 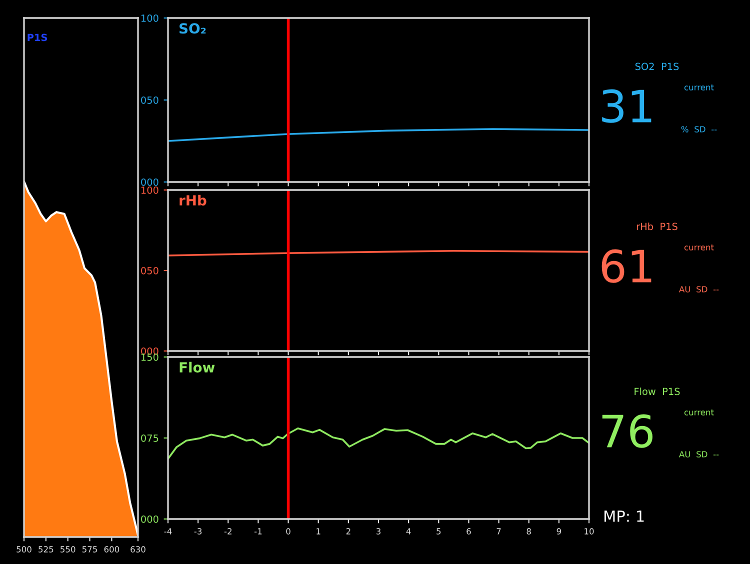 I want to click on x-tick-label: -1, so click(x=258, y=531).